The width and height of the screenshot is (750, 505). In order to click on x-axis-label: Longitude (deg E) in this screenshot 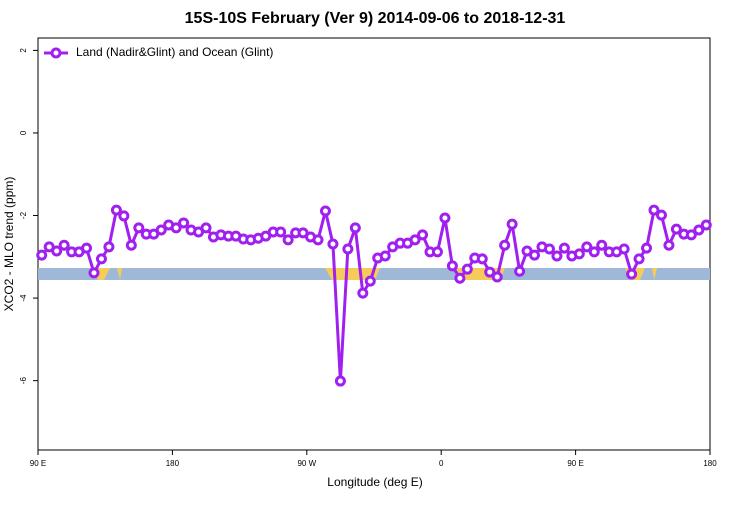, I will do `click(374, 482)`.